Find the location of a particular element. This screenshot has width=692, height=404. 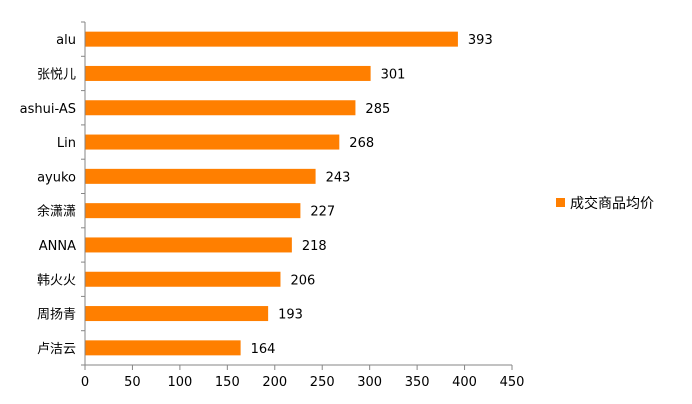

x-tick-label-0: 0 is located at coordinates (85, 382).